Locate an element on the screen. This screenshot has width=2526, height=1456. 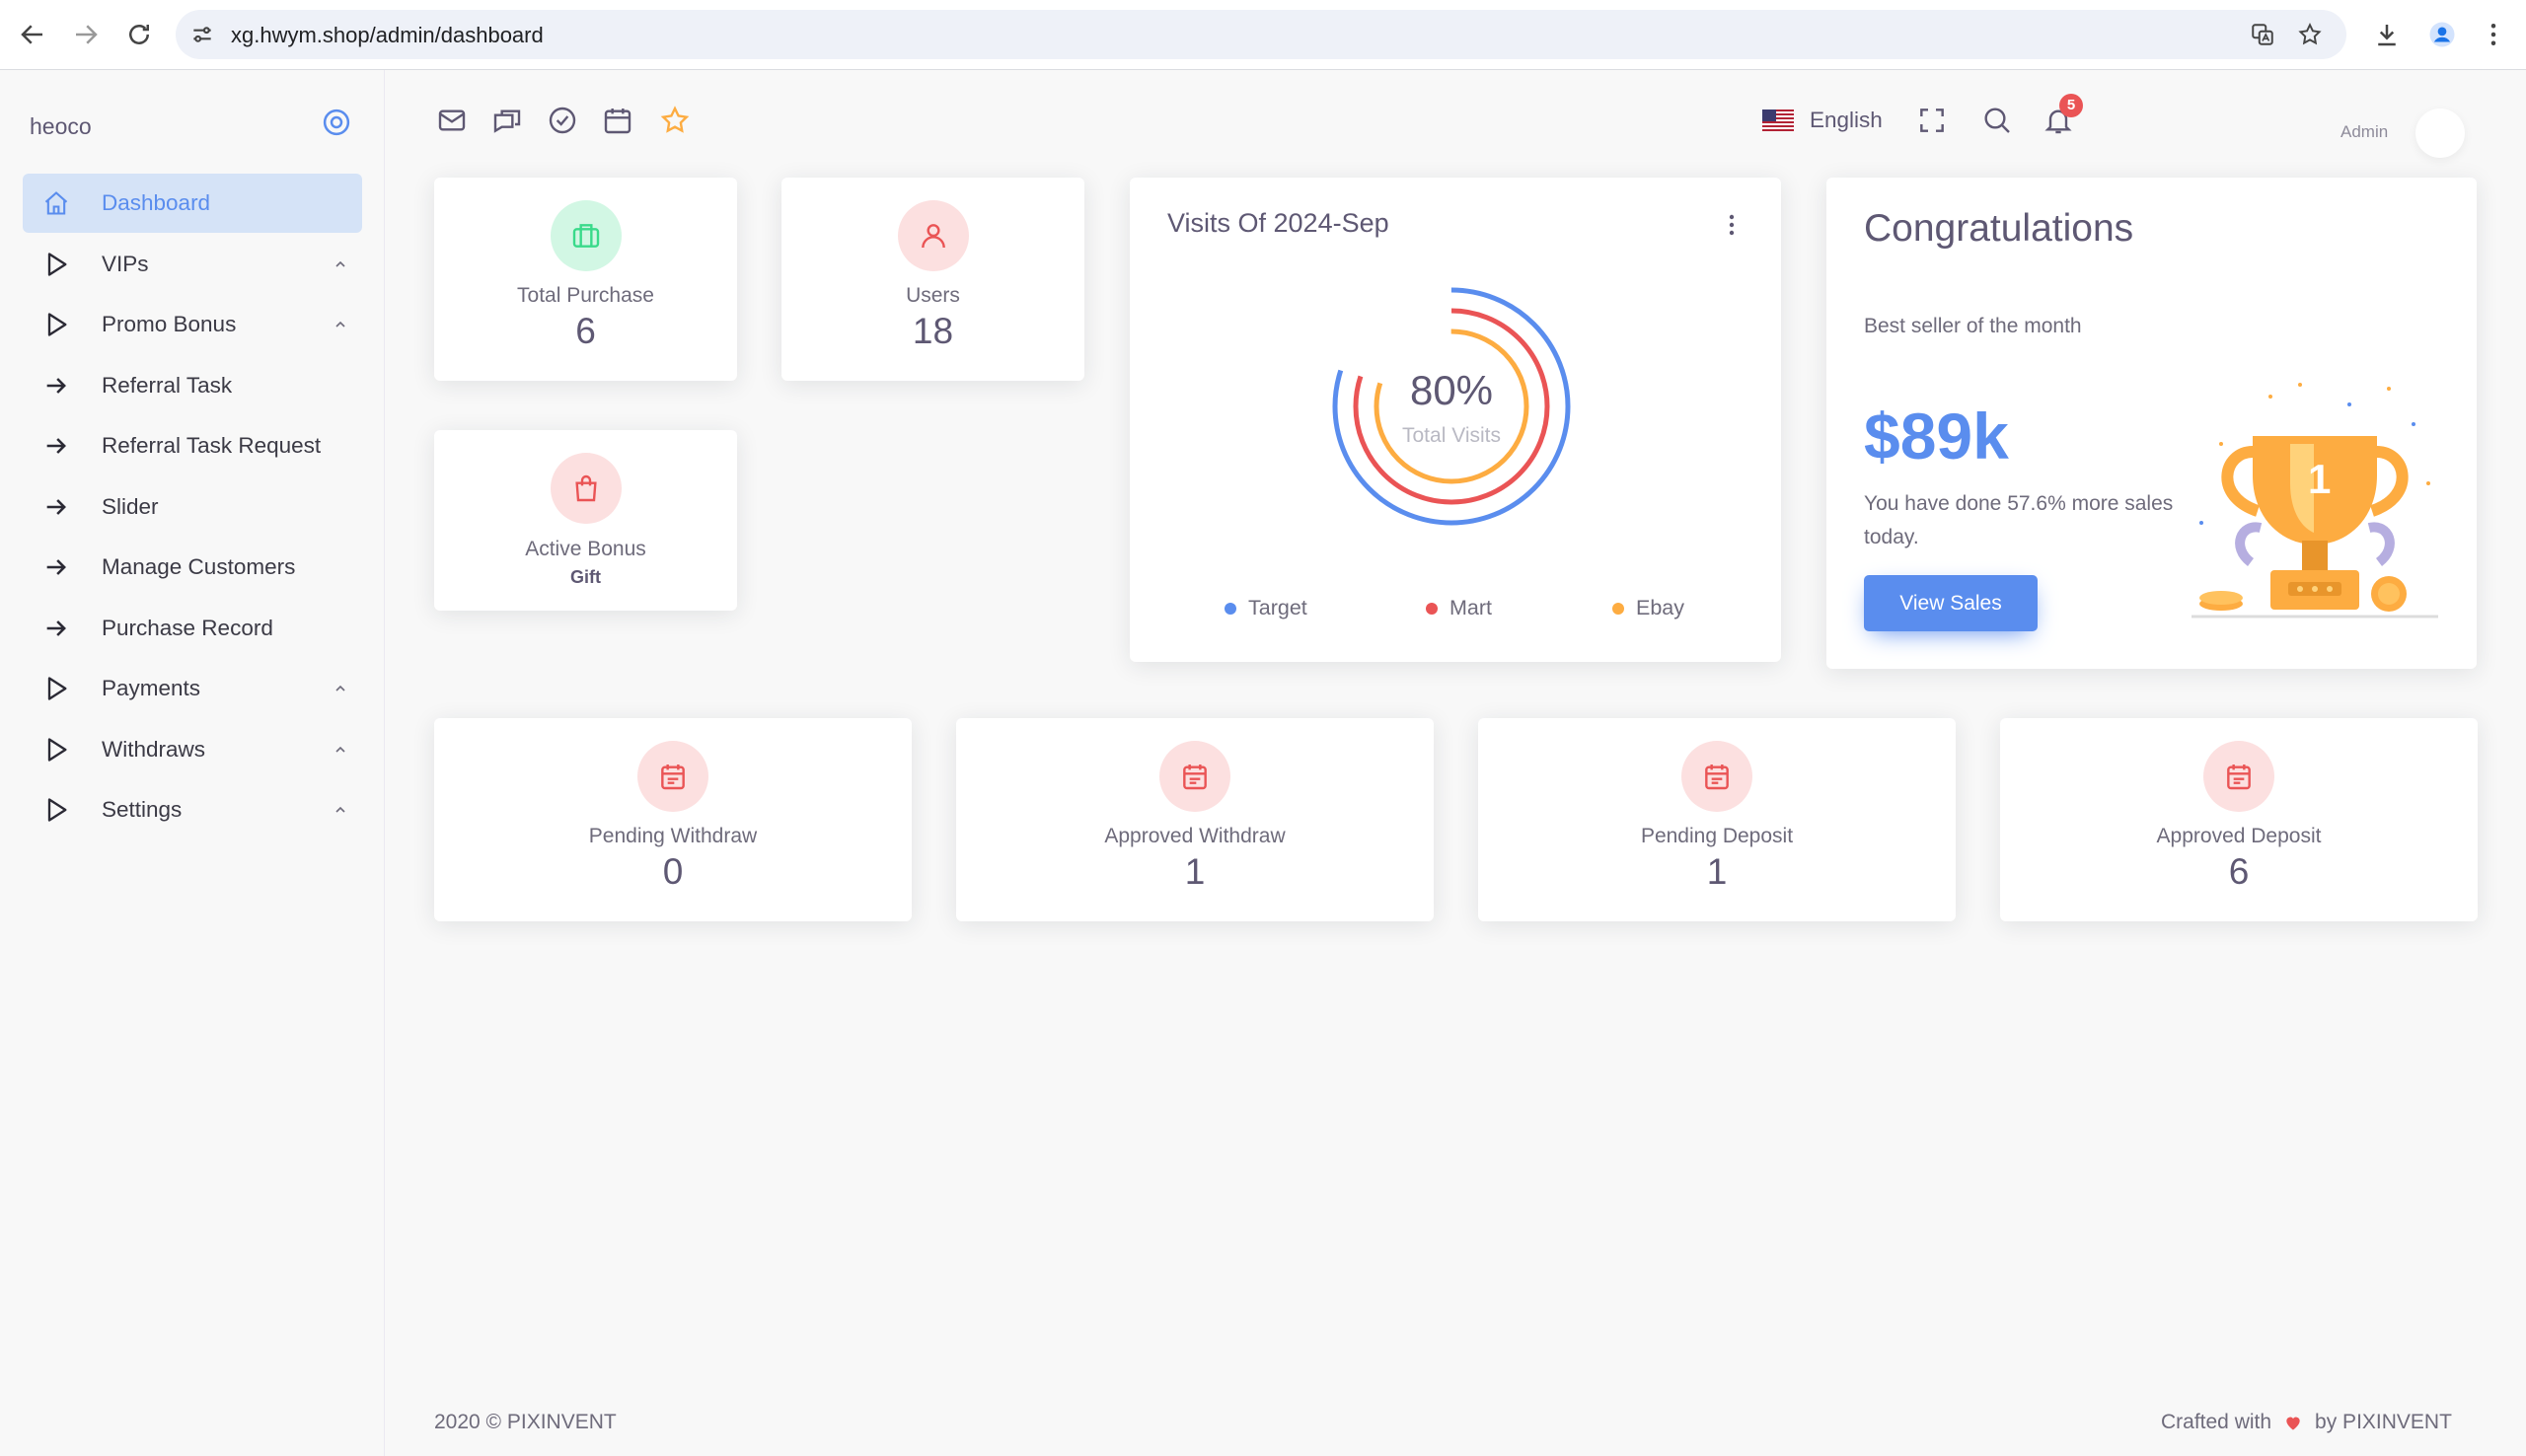
more-vertical-icon is located at coordinates (1732, 225).